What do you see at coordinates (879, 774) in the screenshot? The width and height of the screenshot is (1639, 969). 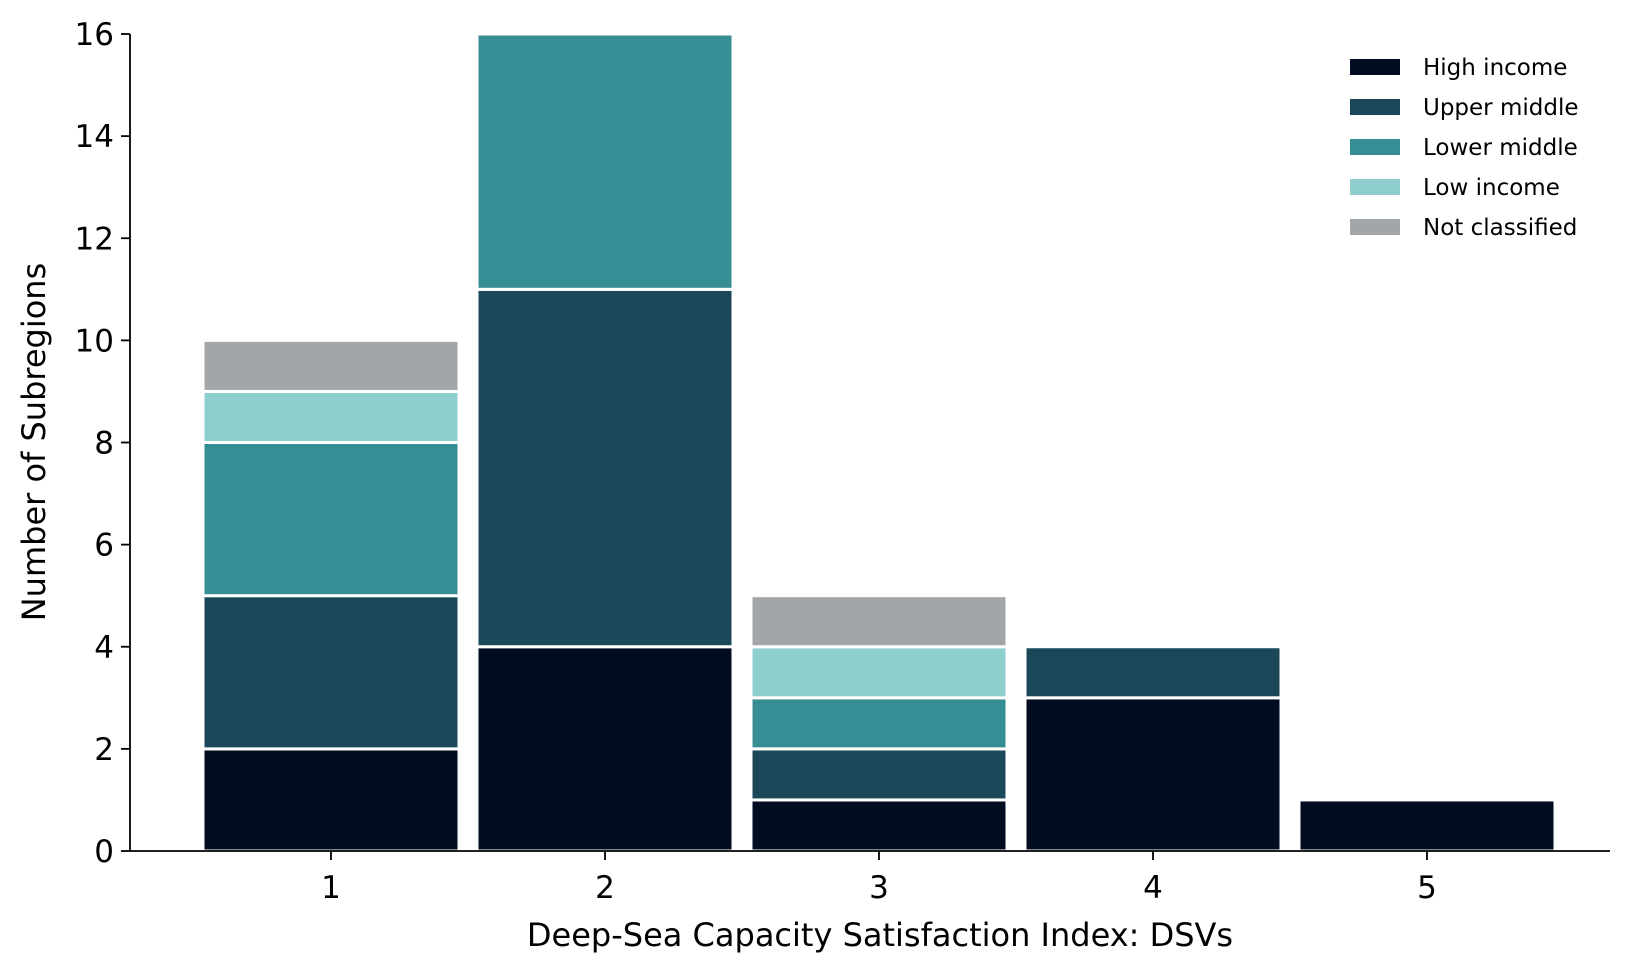 I see `bar-3-upper-middle` at bounding box center [879, 774].